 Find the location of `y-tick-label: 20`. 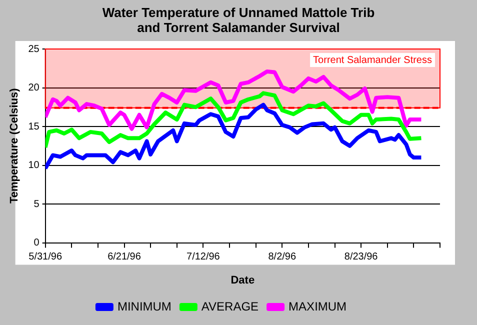

y-tick-label: 20 is located at coordinates (34, 88).